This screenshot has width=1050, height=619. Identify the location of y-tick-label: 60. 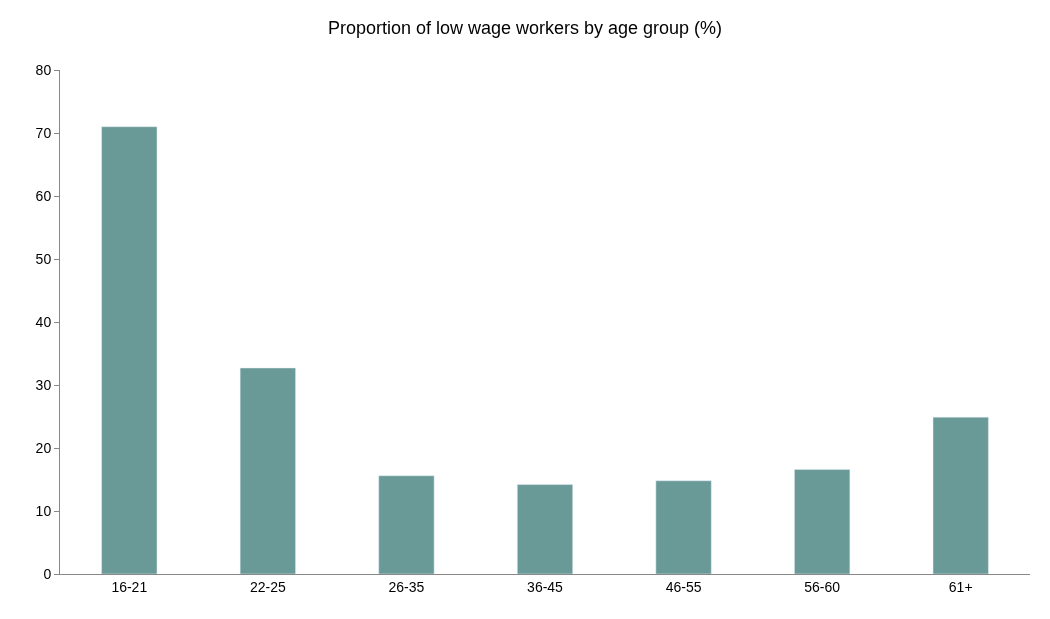
(43, 195).